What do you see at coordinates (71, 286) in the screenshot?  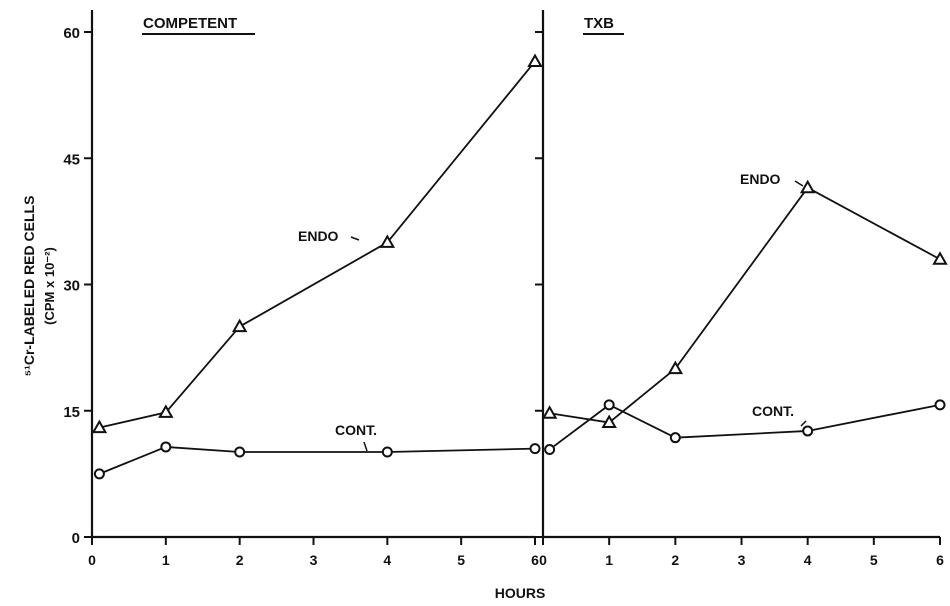 I see `y-tick-label: 30` at bounding box center [71, 286].